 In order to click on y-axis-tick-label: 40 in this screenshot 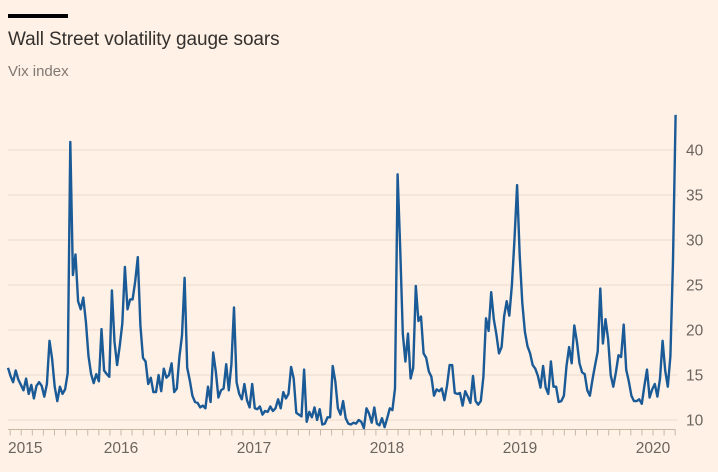, I will do `click(695, 151)`.